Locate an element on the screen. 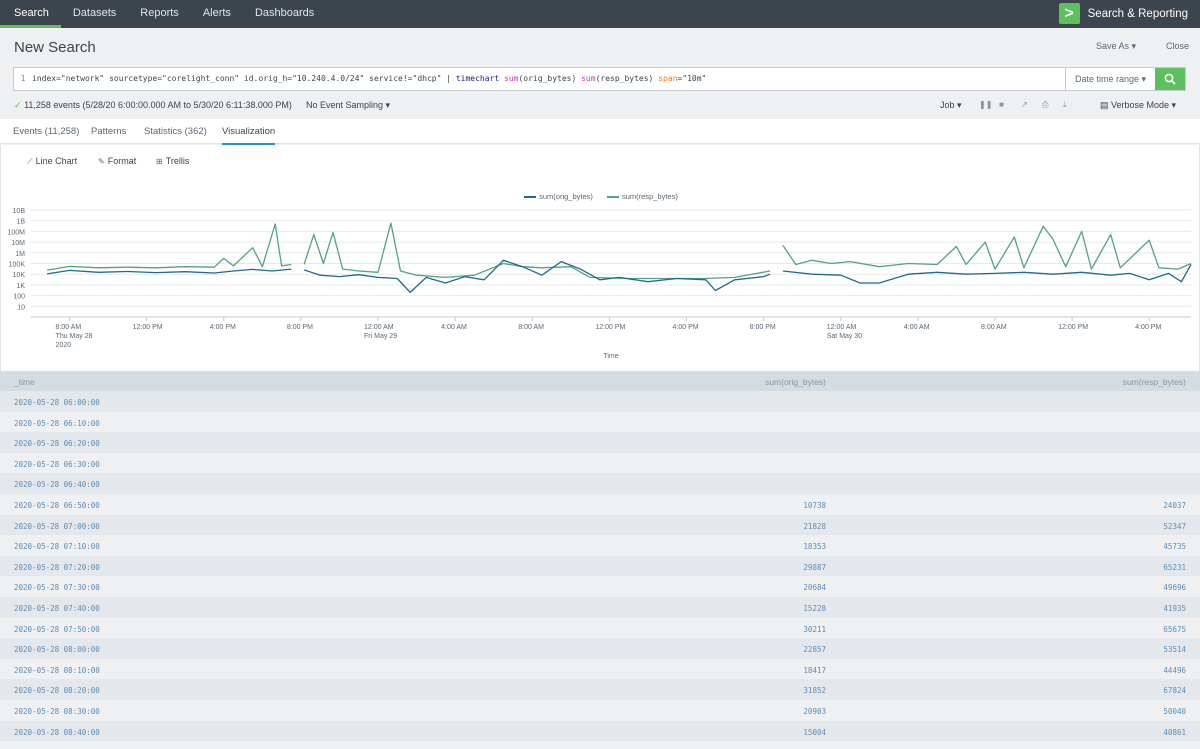 This screenshot has height=749, width=1200. y-tick-label: 10M is located at coordinates (18, 243).